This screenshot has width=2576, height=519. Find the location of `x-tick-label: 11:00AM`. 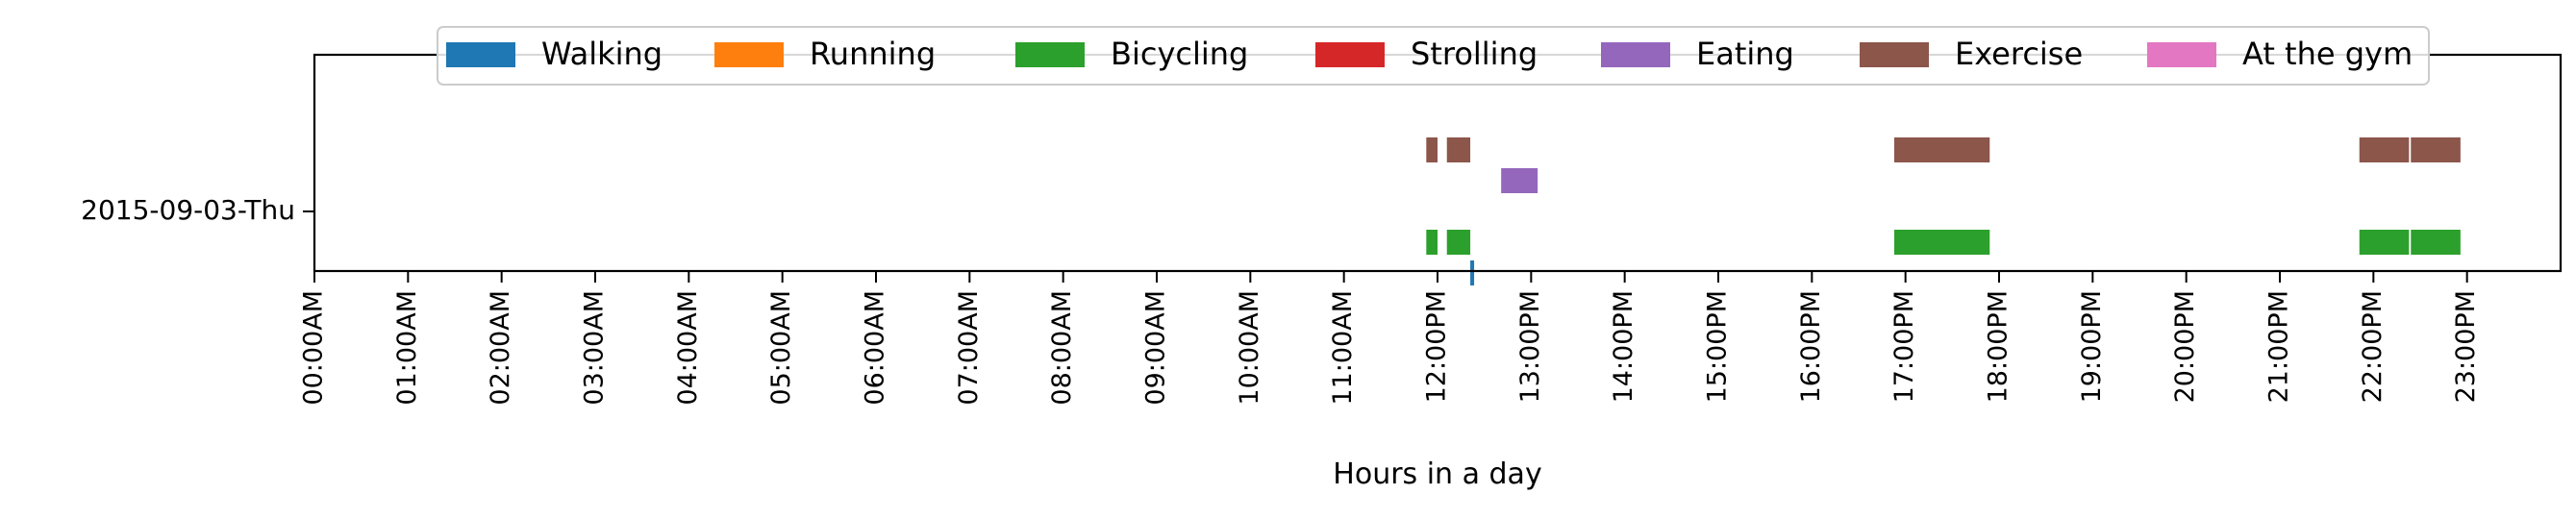

x-tick-label: 11:00AM is located at coordinates (1343, 348).